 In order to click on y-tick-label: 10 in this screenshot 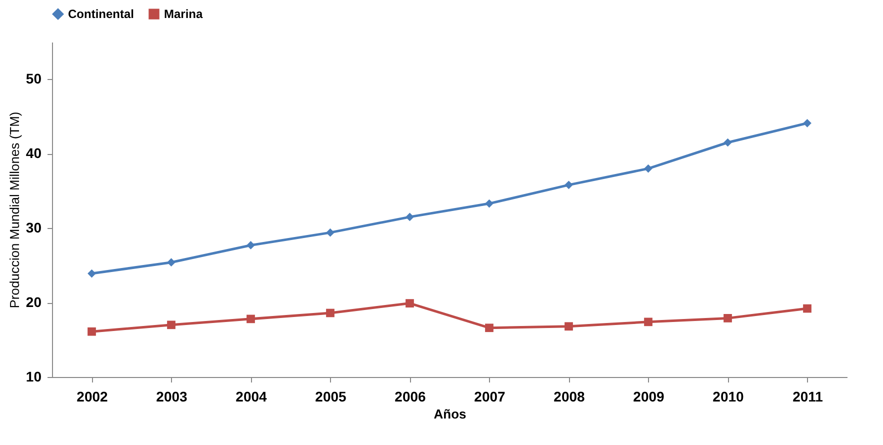, I will do `click(34, 376)`.